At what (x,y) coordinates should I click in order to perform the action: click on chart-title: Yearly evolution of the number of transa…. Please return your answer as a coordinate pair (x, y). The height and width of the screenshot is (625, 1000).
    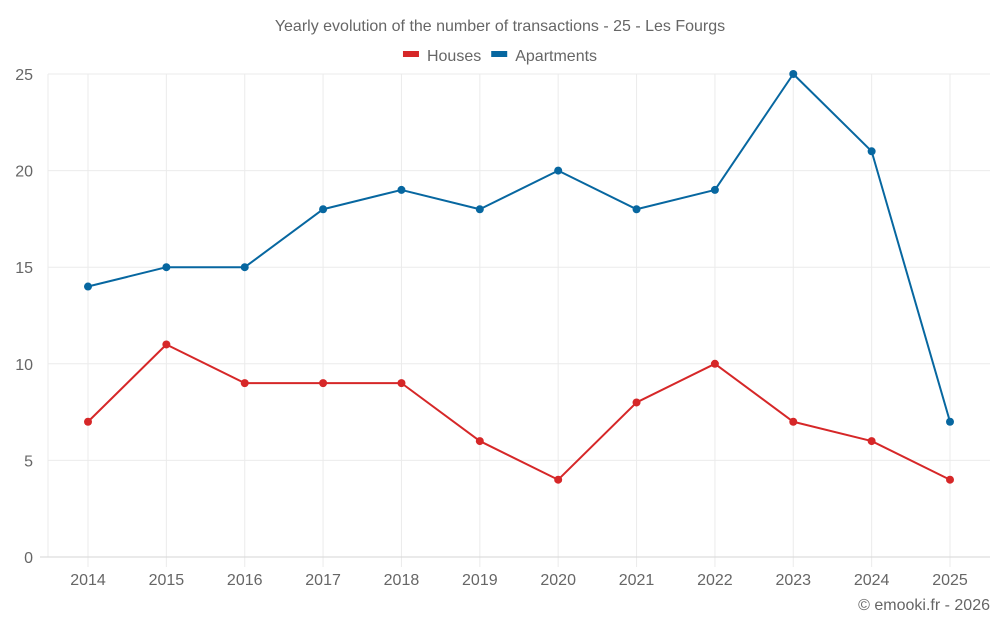
    Looking at the image, I should click on (500, 26).